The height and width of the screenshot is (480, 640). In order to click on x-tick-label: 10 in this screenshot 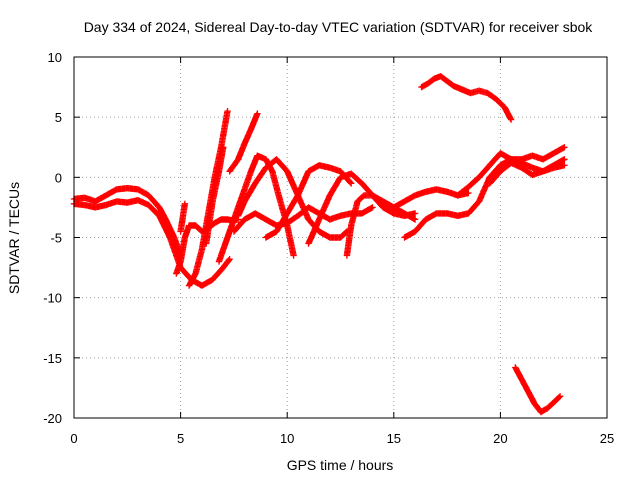, I will do `click(287, 438)`.